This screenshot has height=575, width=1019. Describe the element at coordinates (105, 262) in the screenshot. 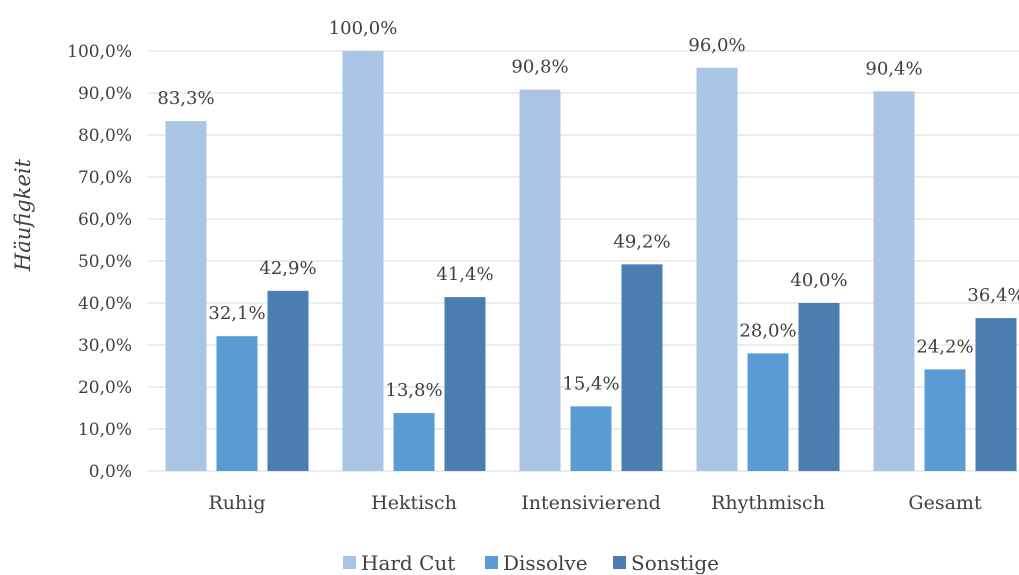

I see `y-tick-label: 50,0%` at that location.